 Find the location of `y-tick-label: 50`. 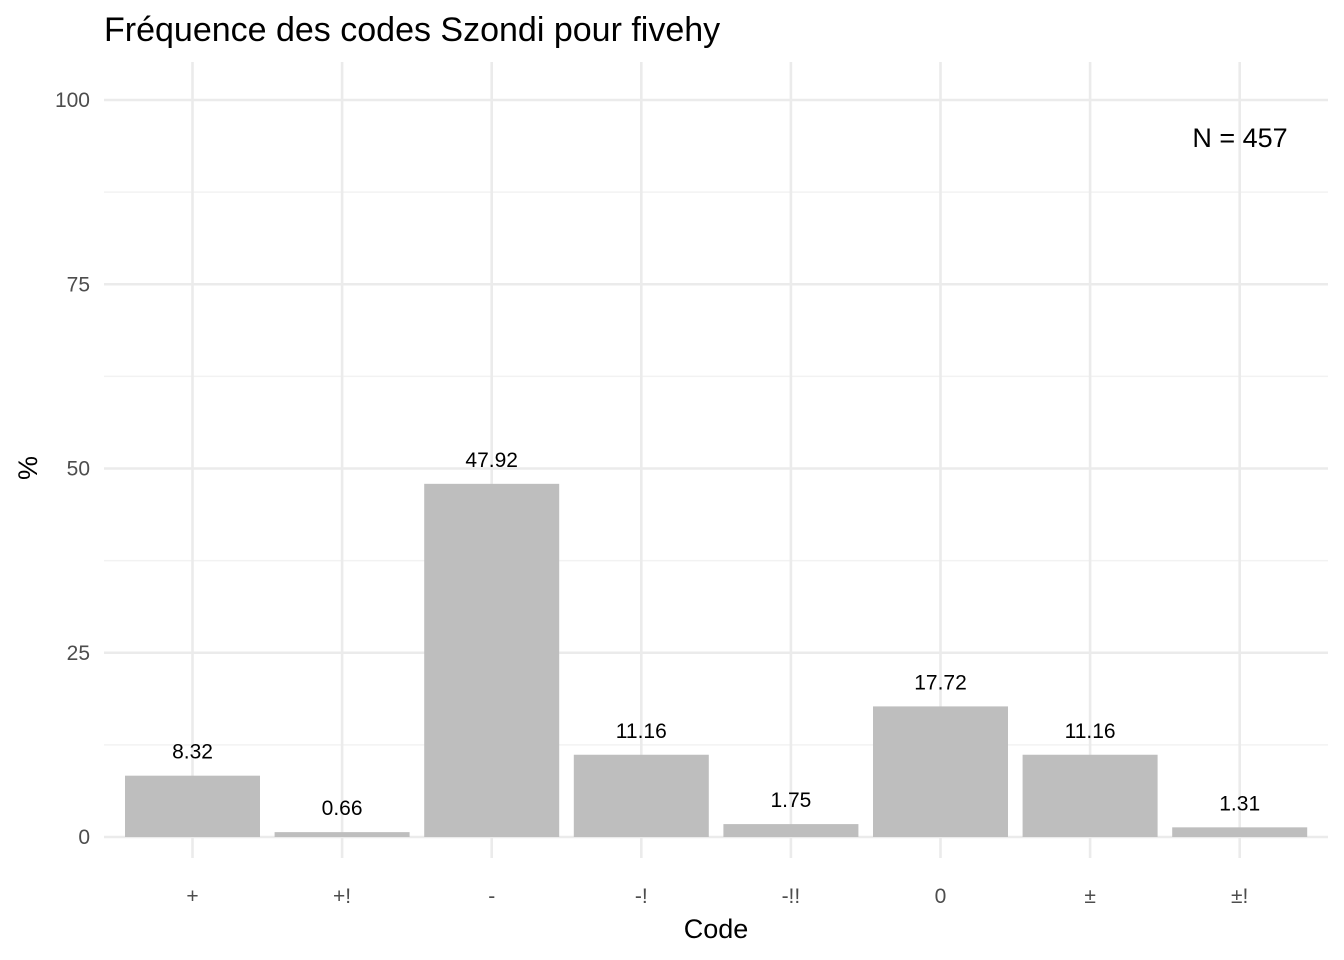

y-tick-label: 50 is located at coordinates (78, 469).